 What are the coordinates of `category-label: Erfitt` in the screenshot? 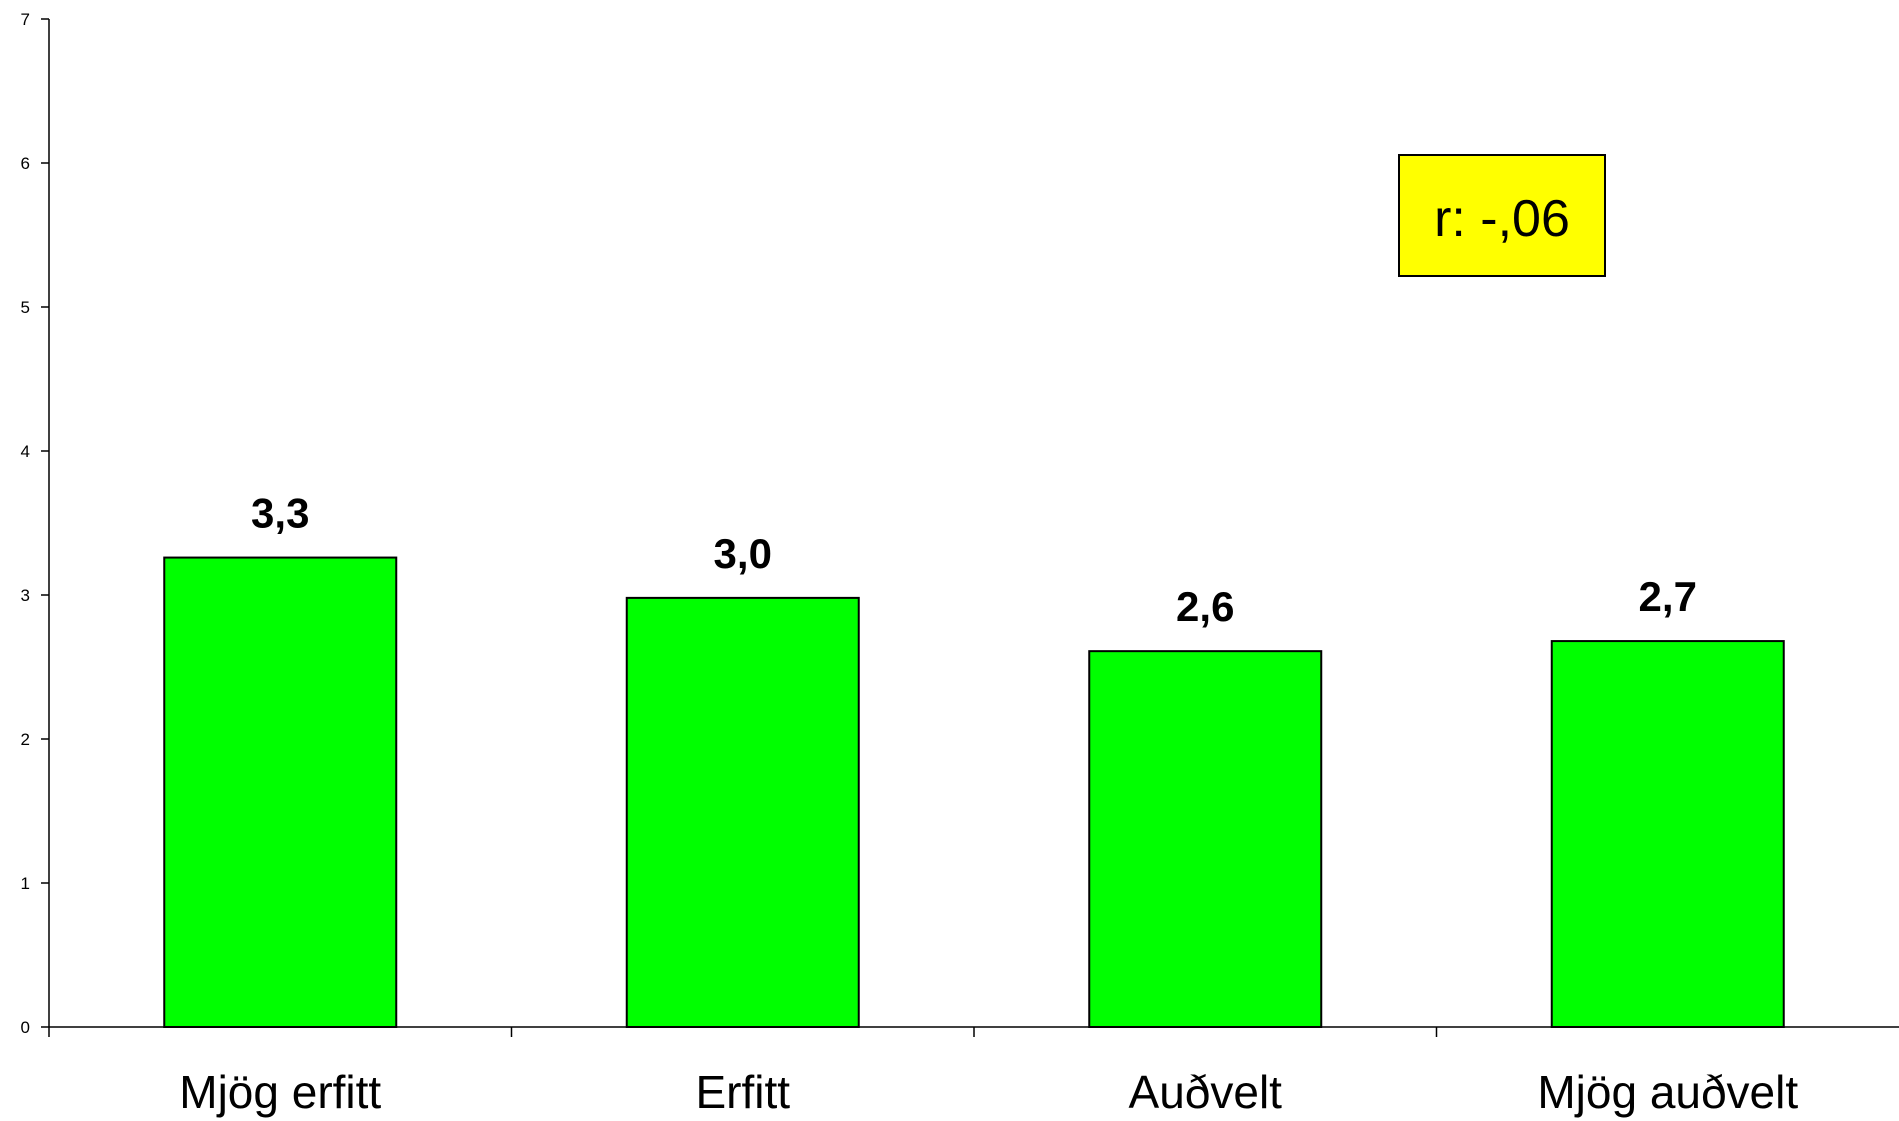 It's located at (742, 1092).